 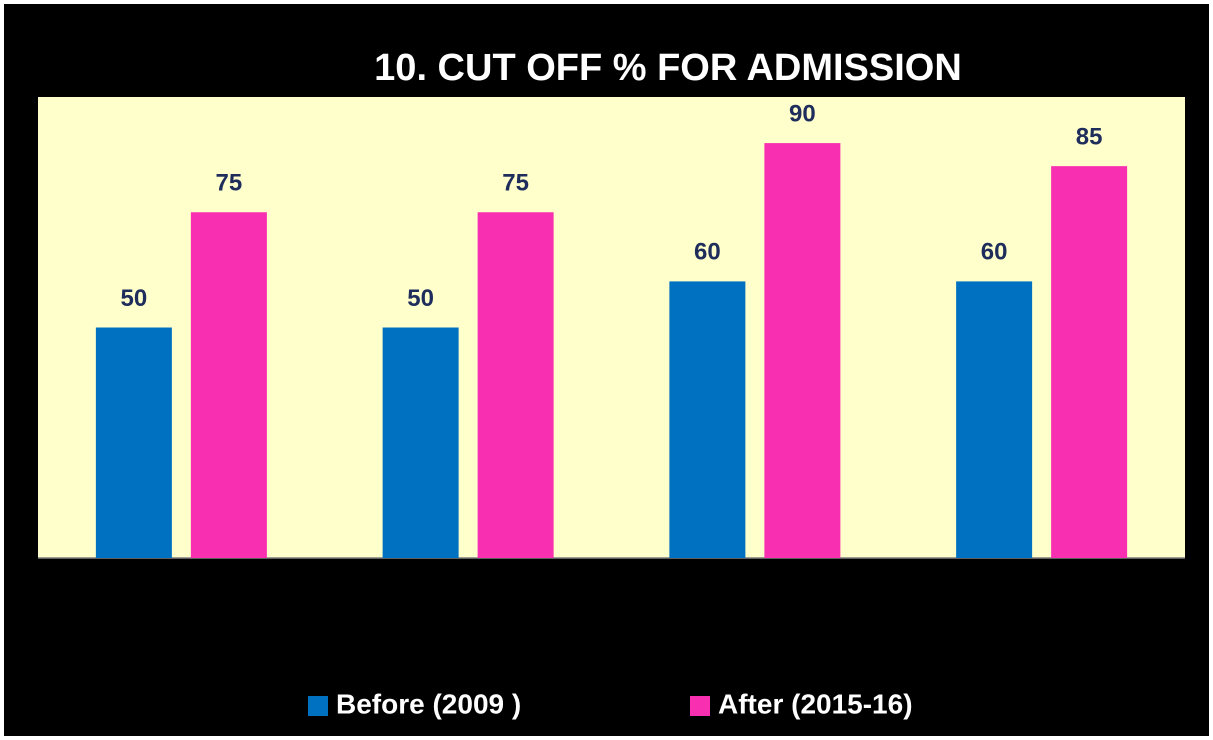 What do you see at coordinates (668, 68) in the screenshot?
I see `chart-title: 10. CUT OFF % FOR ADMISSION` at bounding box center [668, 68].